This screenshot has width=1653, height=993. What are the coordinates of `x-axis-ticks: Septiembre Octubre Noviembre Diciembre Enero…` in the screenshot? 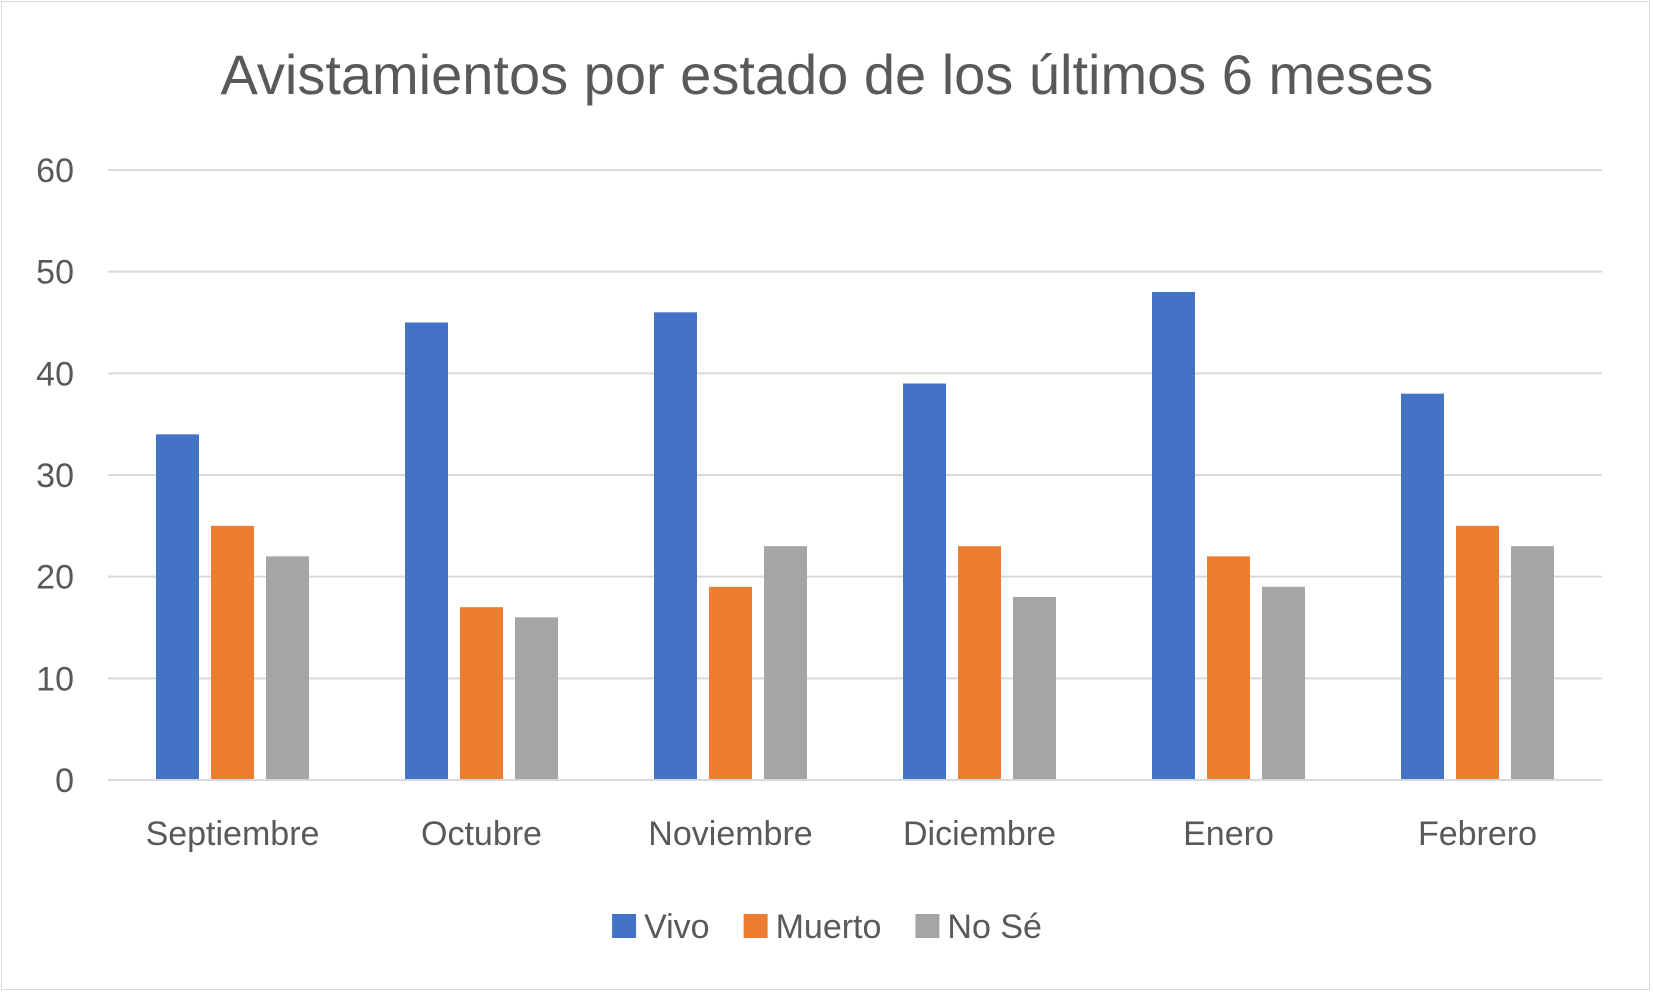 It's located at (841, 834).